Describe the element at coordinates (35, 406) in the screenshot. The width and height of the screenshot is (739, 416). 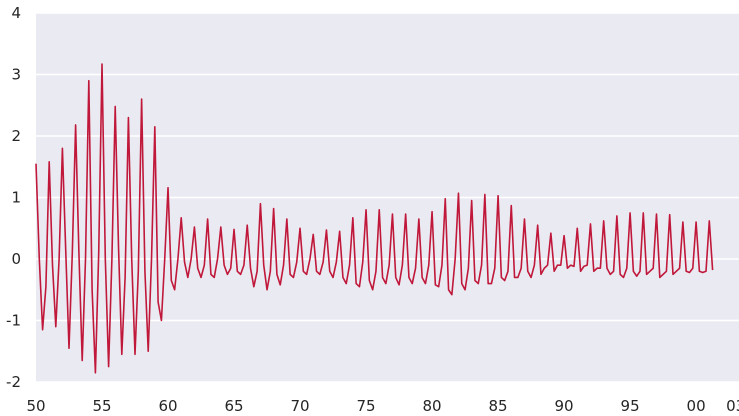
I see `x-tick-label: 50` at that location.